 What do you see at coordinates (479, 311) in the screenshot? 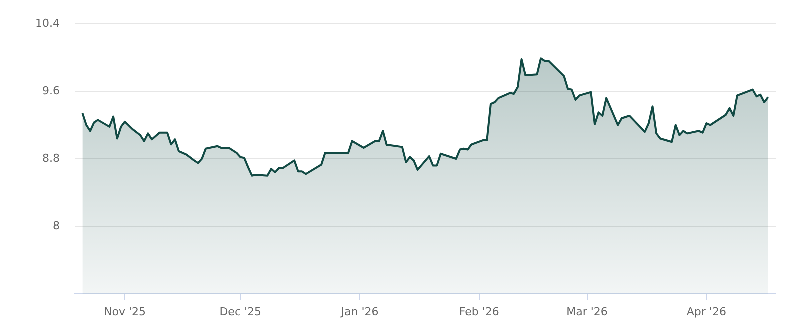
I see `x-tick-label: Feb '26` at bounding box center [479, 311].